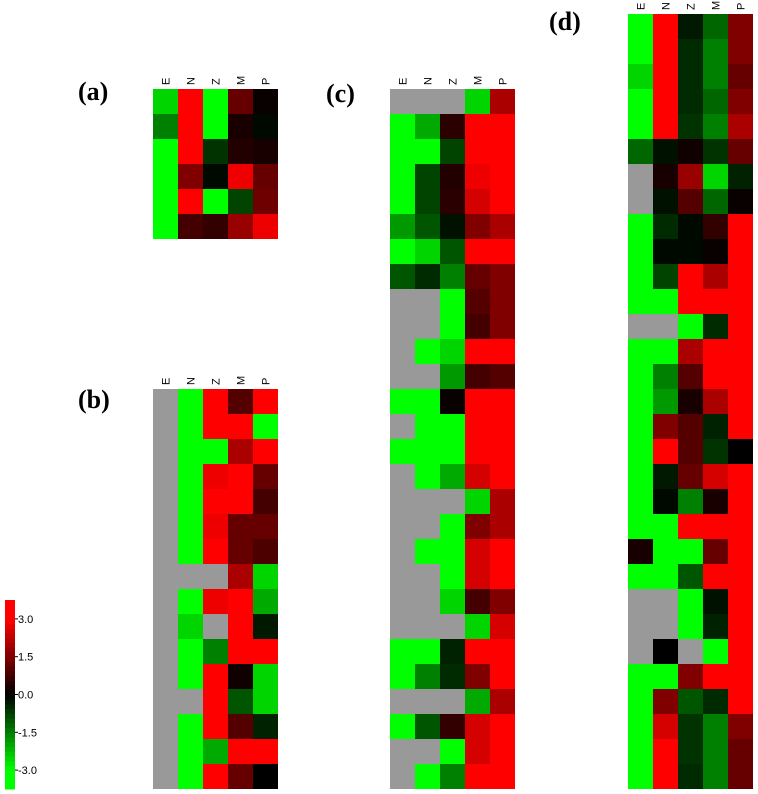 The image size is (758, 794). Describe the element at coordinates (404, 81) in the screenshot. I see `column-label: E` at that location.